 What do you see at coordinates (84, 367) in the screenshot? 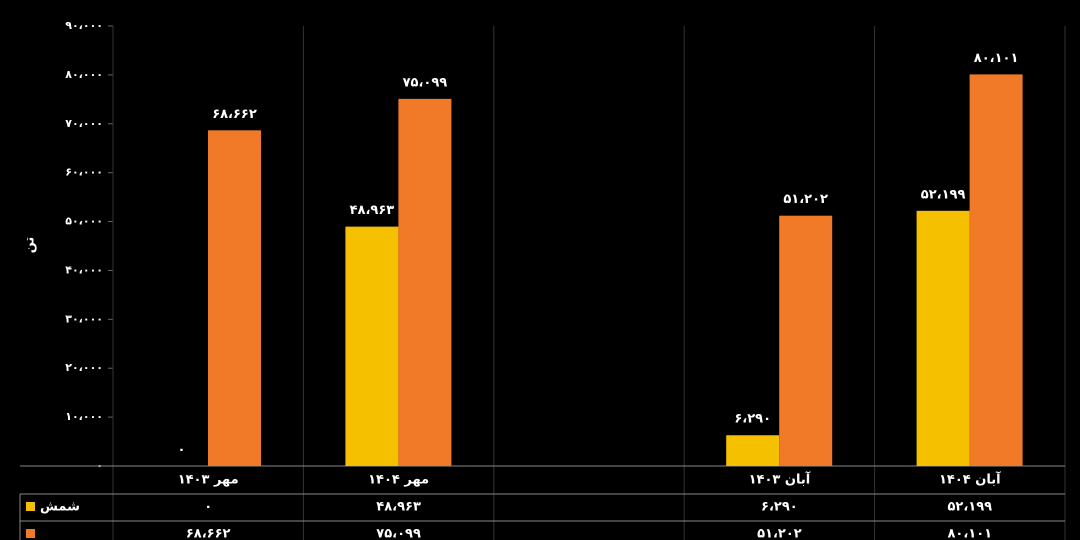
I see `y-tick-label: ۲۰،۰۰۰` at bounding box center [84, 367].